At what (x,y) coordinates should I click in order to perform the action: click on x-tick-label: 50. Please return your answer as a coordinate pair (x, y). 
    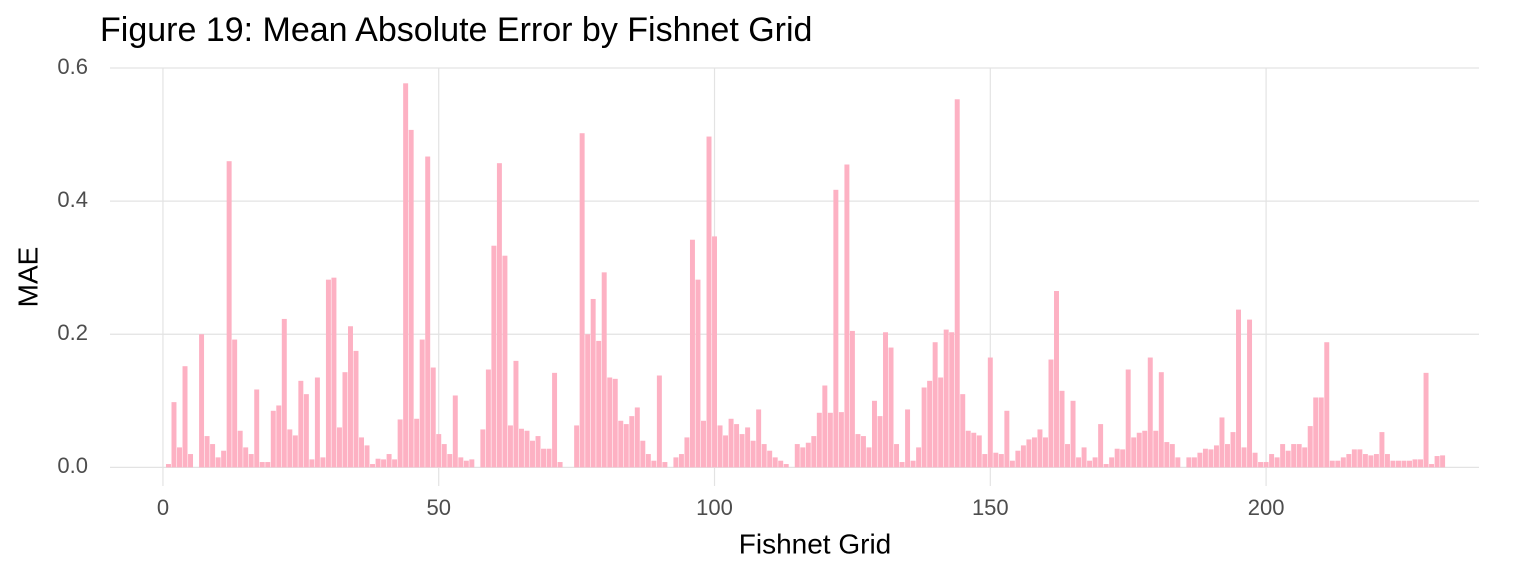
    Looking at the image, I should click on (438, 507).